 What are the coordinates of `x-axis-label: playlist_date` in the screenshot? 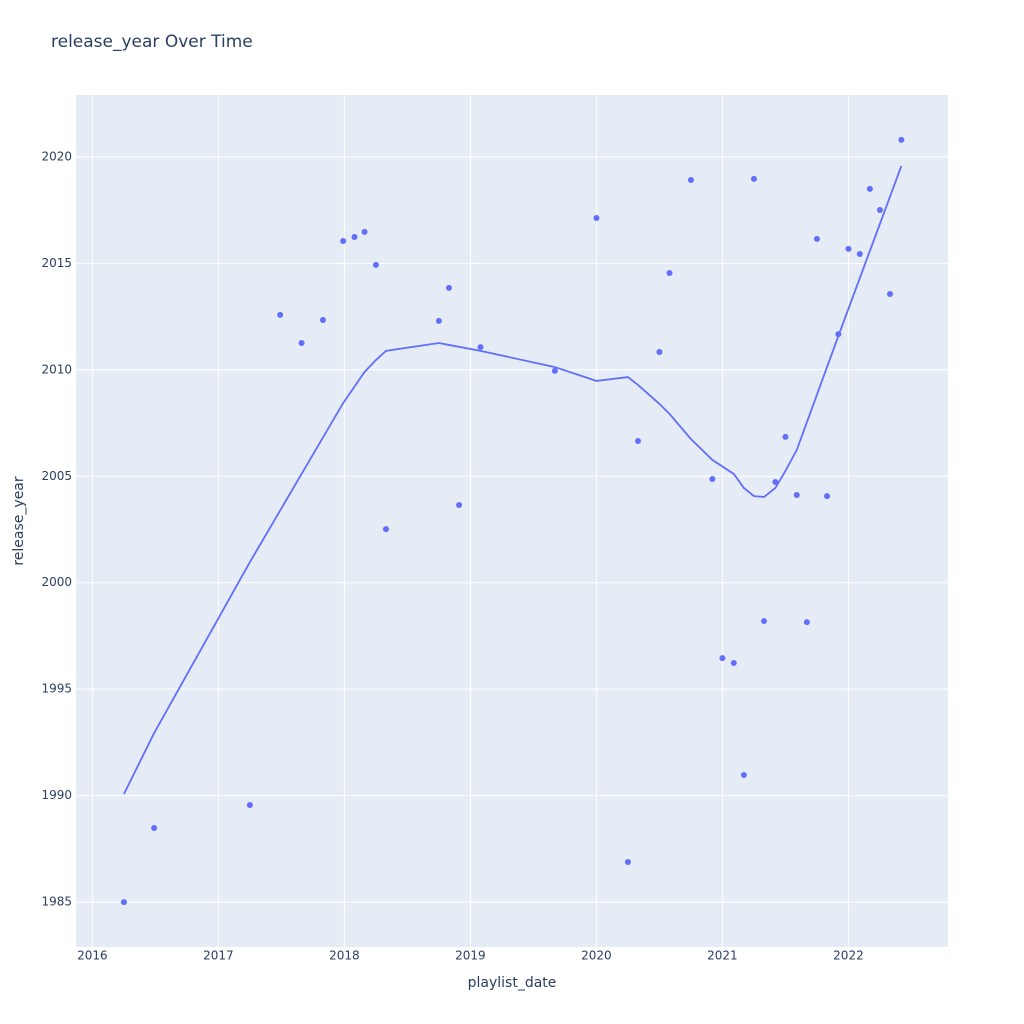 It's located at (512, 983).